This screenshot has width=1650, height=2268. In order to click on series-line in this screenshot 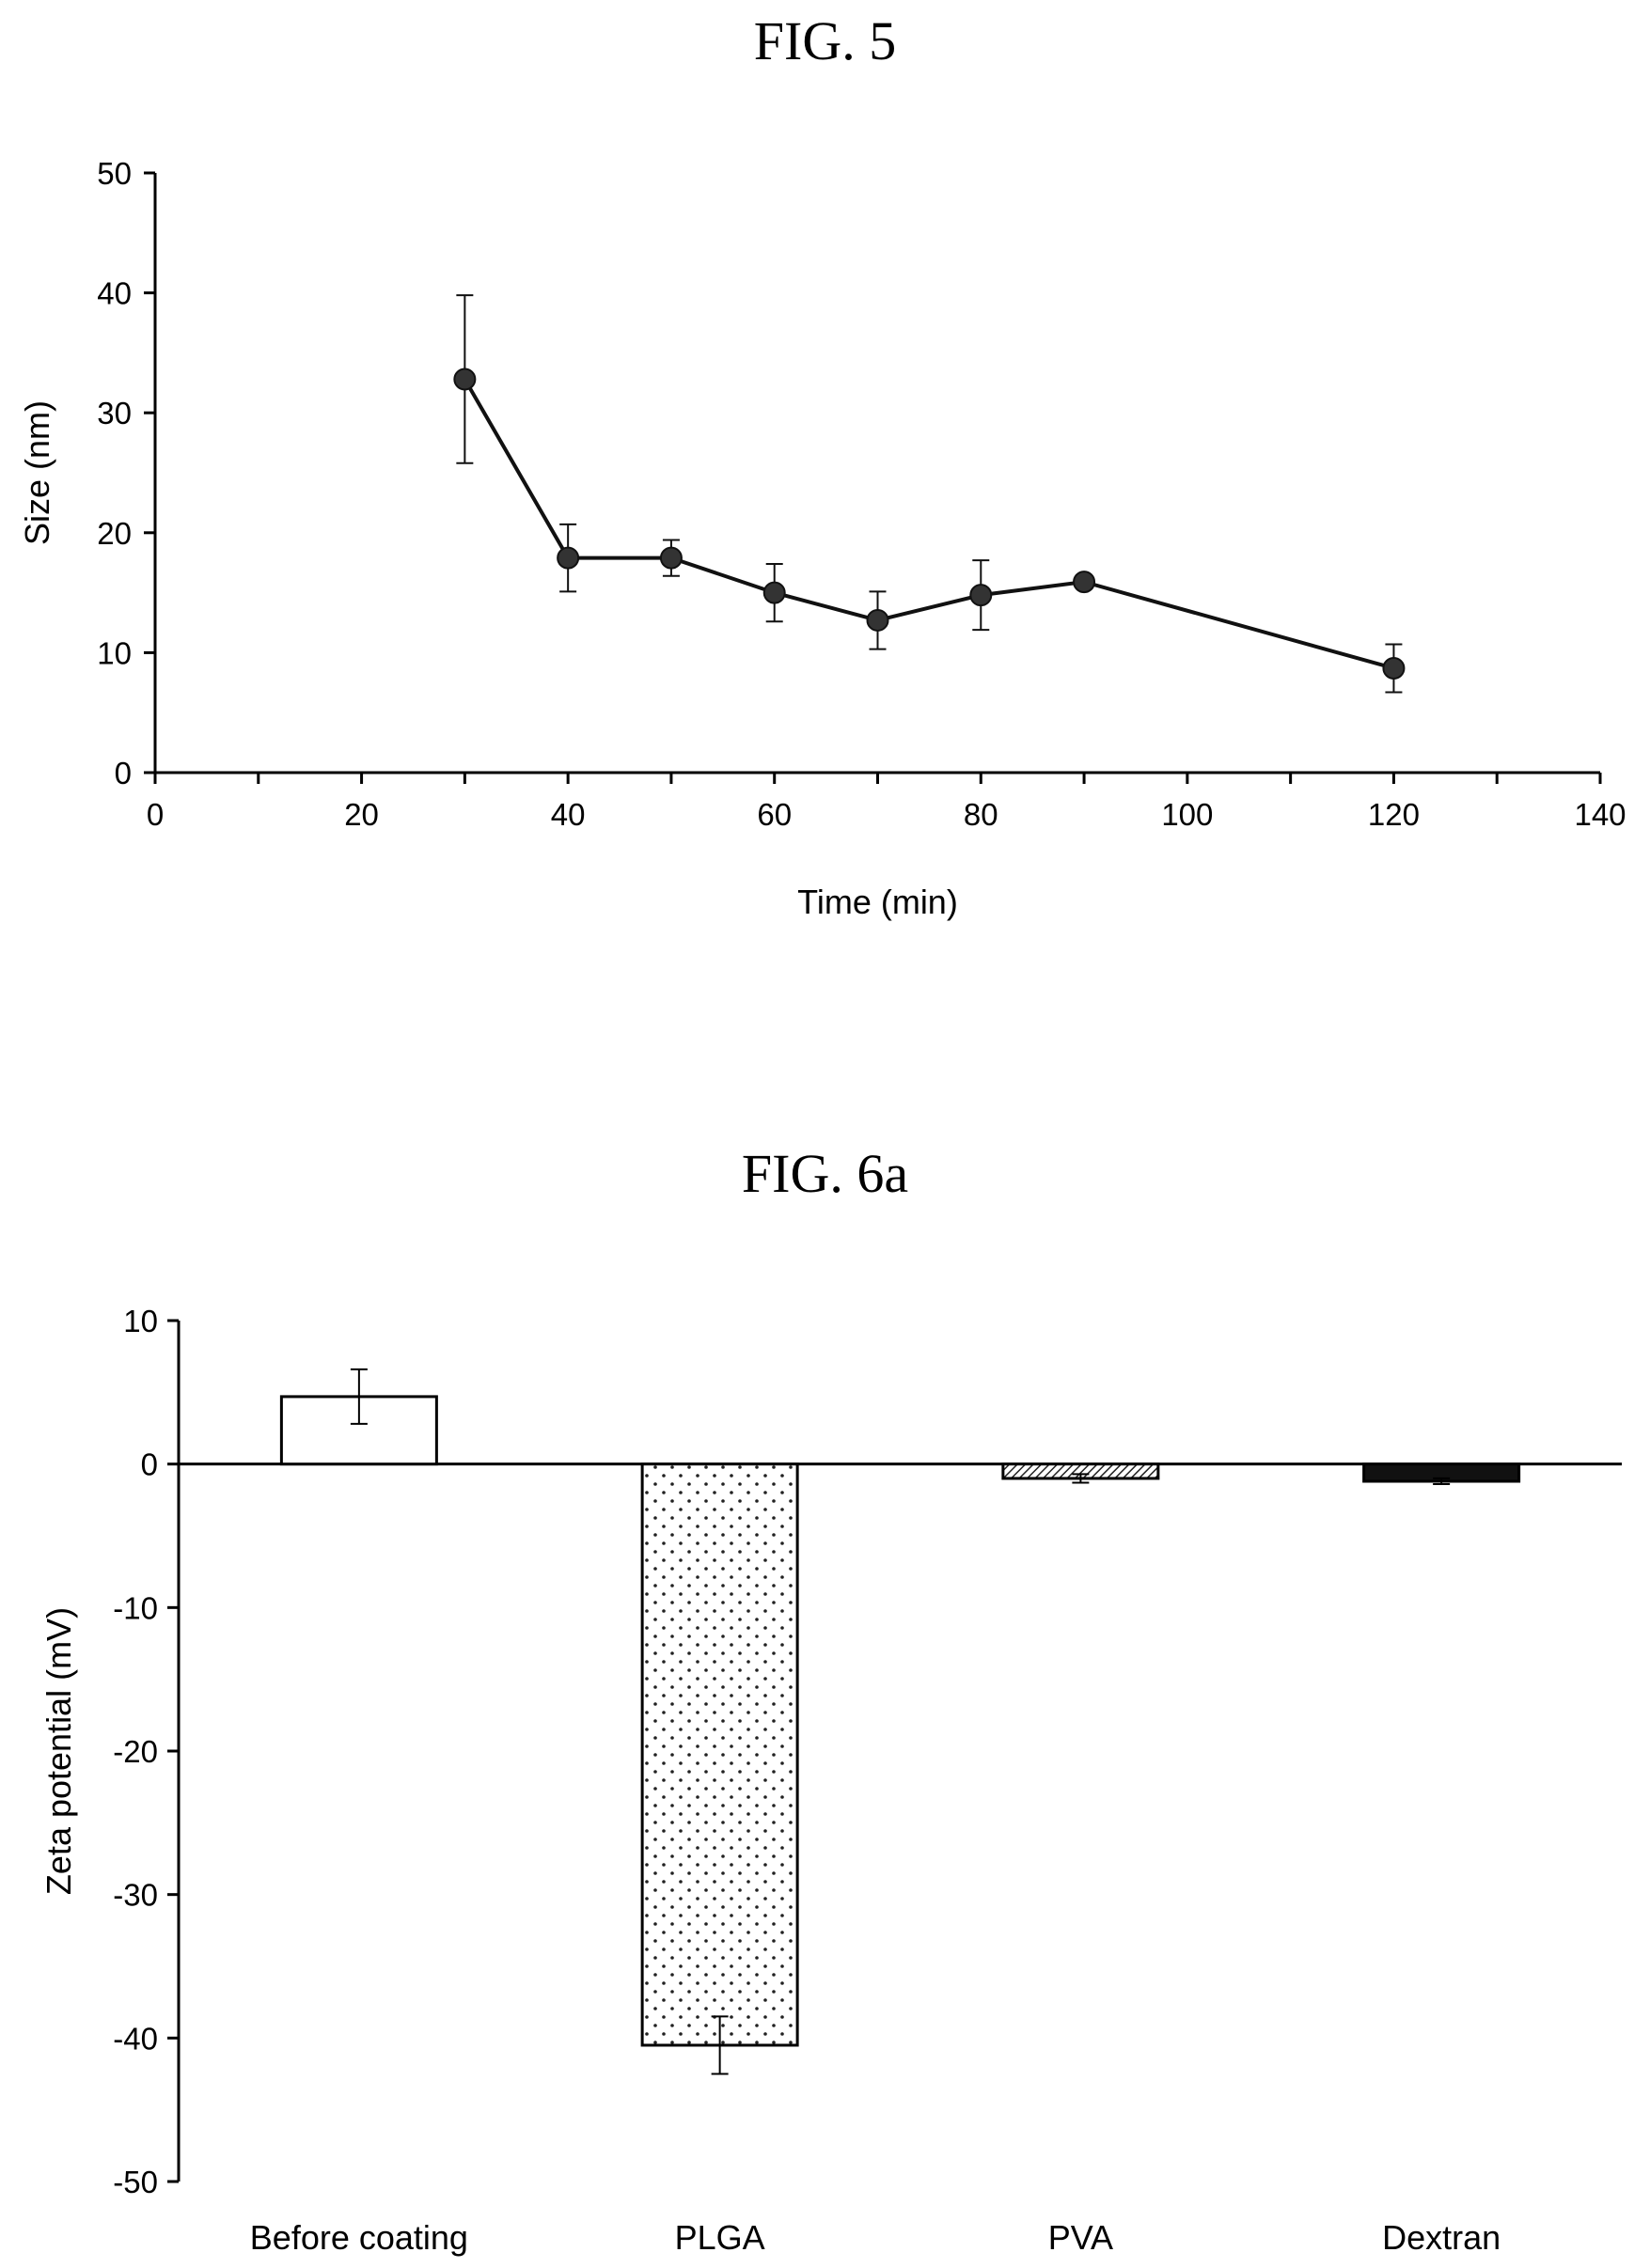, I will do `click(928, 524)`.